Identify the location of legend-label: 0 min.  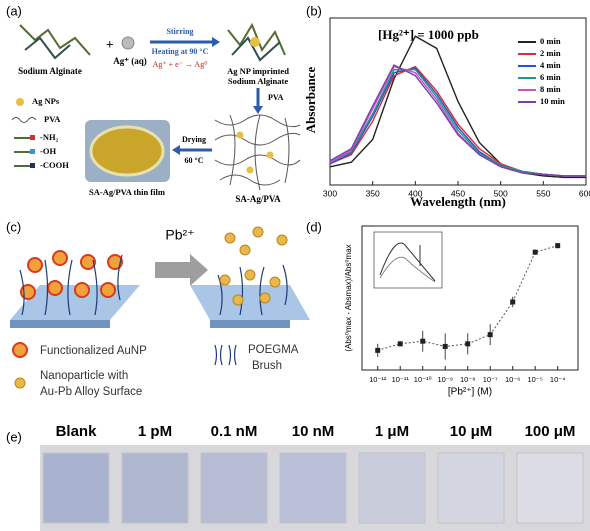
(550, 41).